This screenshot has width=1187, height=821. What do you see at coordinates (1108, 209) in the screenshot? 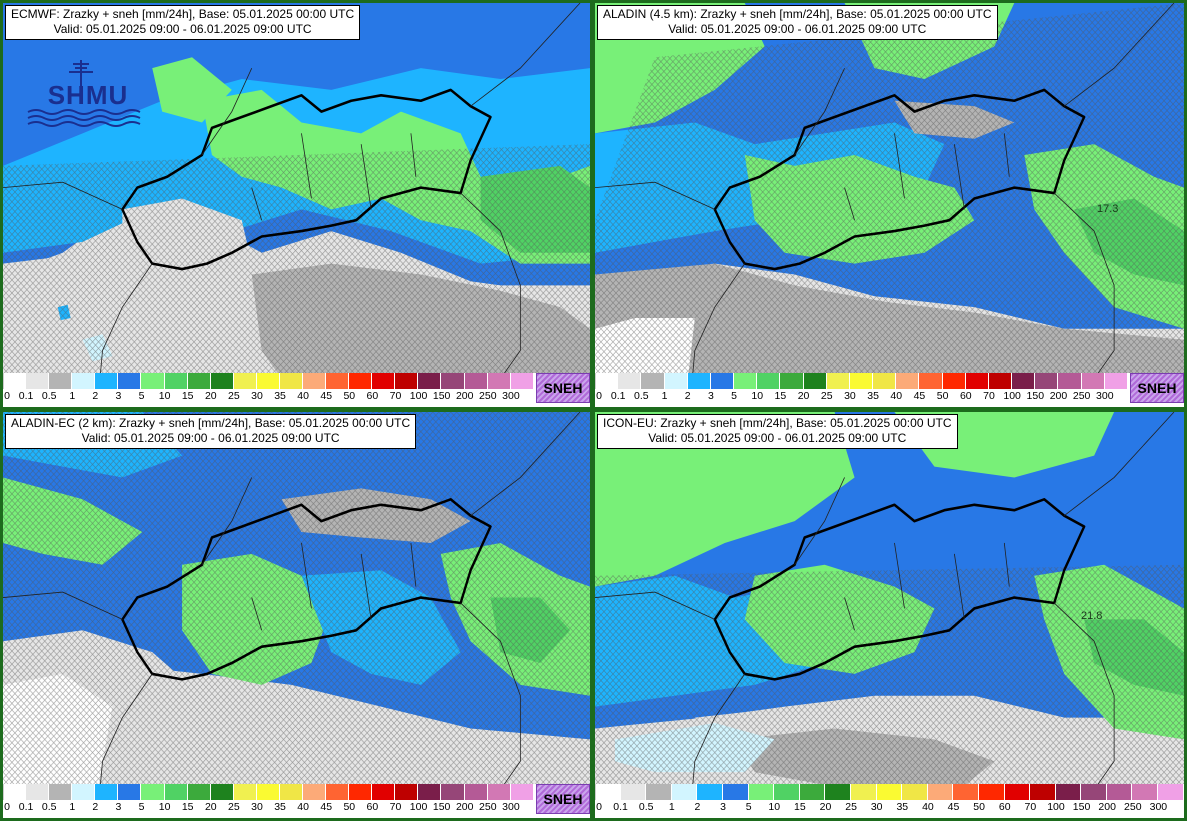
I see `max-value-label: 17.3` at bounding box center [1108, 209].